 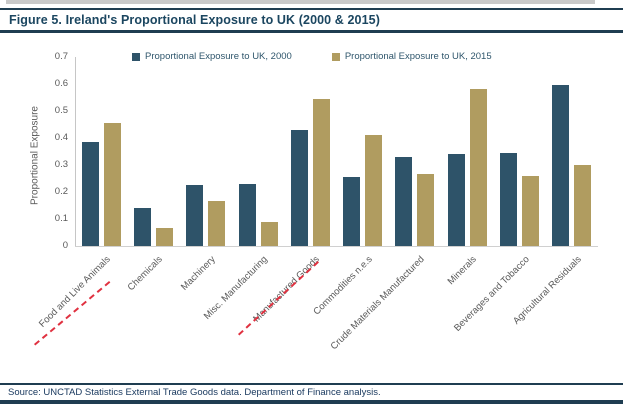 I want to click on y-tick-label: 0, so click(x=65, y=245).